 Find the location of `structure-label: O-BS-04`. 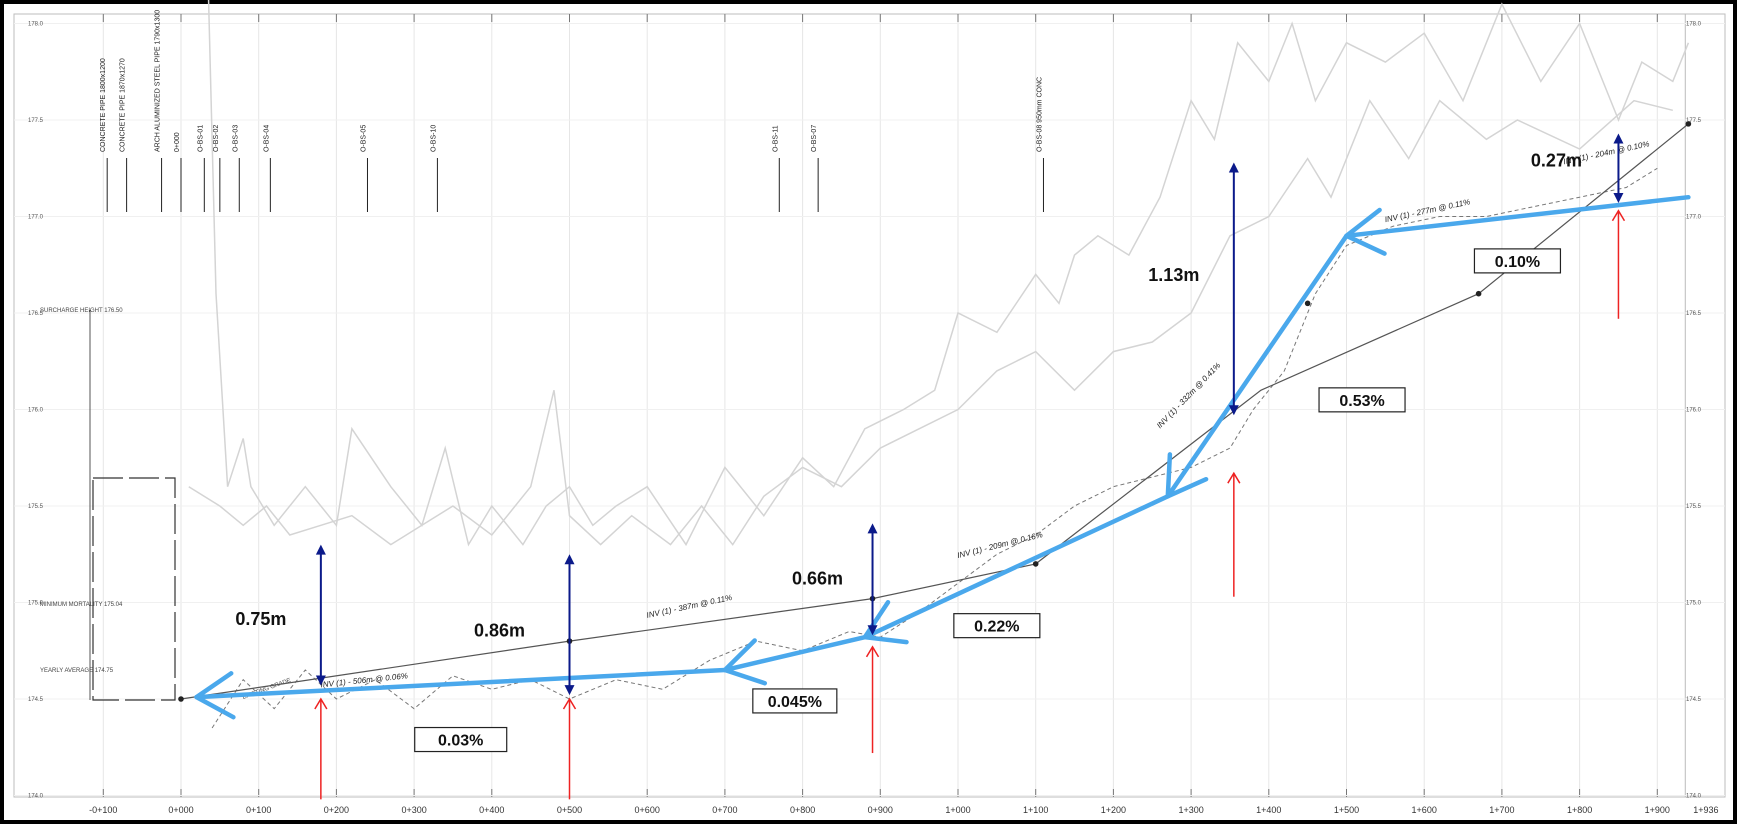

structure-label: O-BS-04 is located at coordinates (266, 138).